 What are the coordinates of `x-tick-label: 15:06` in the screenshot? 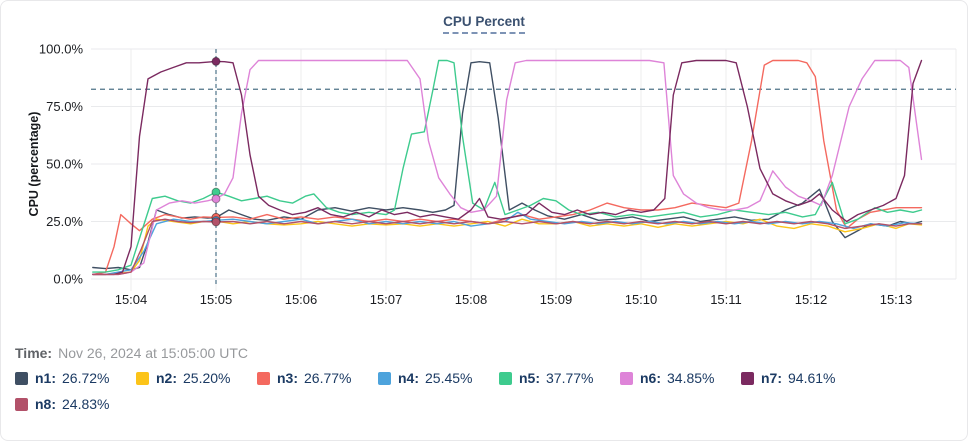 It's located at (301, 299).